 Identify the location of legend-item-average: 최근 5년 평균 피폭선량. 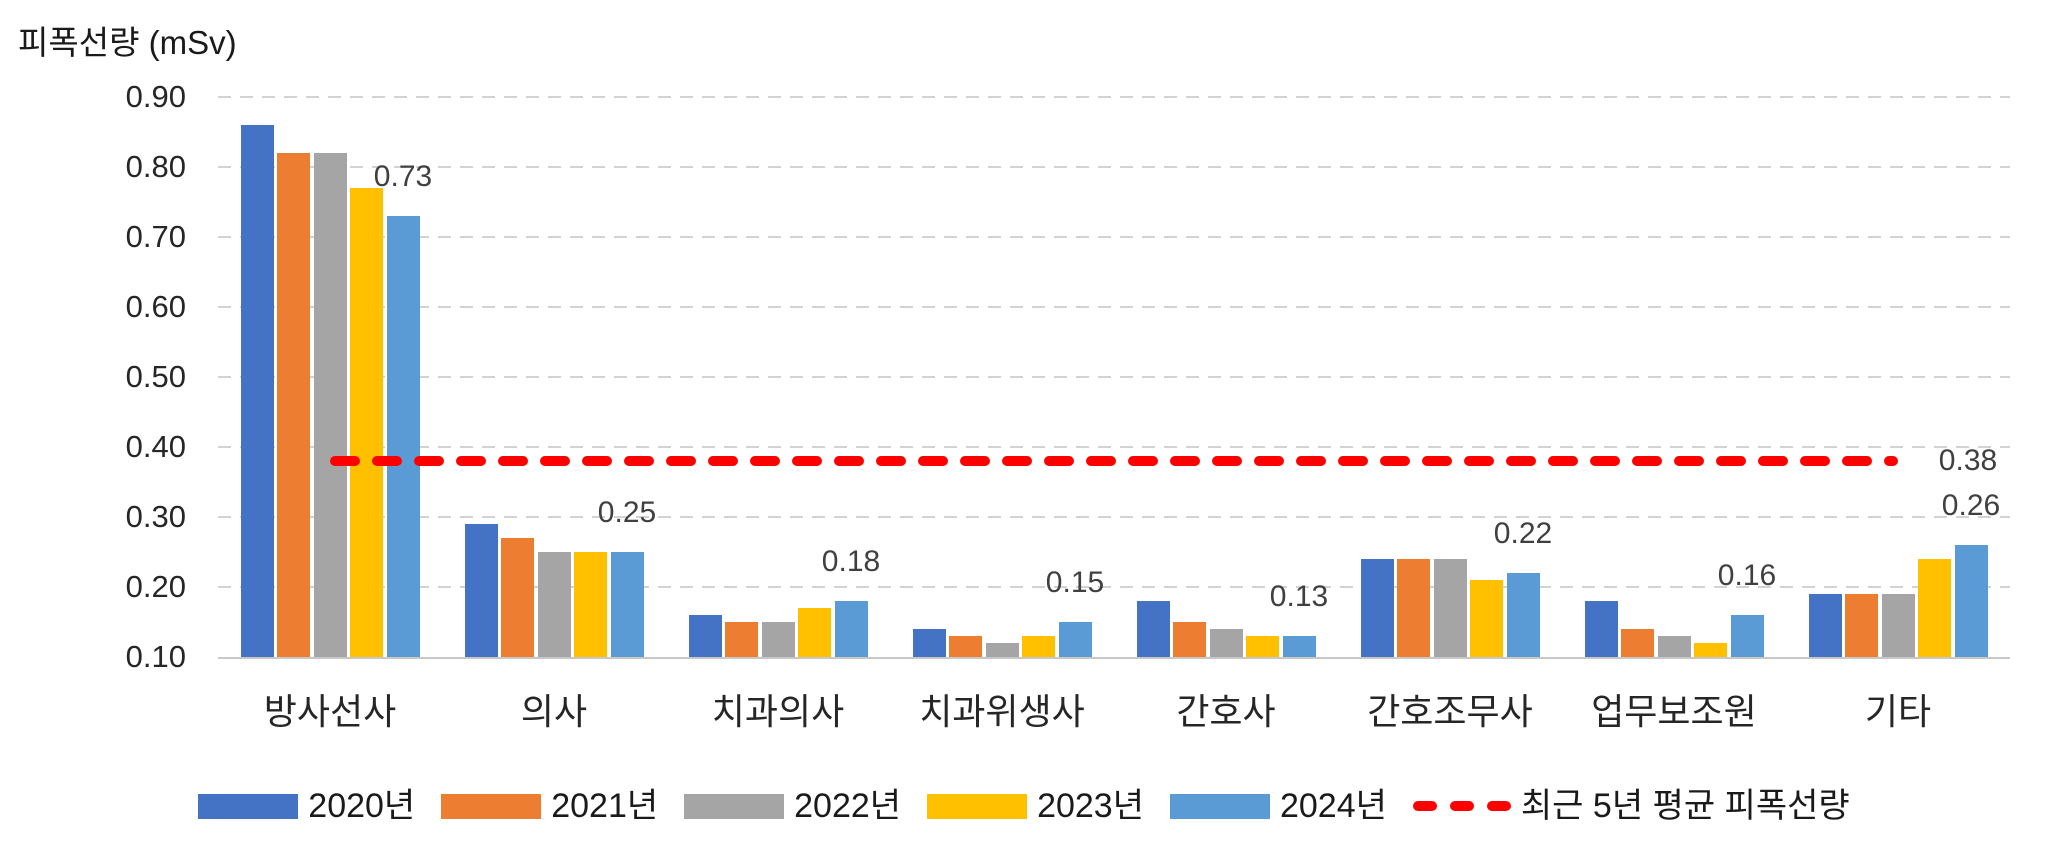
(1631, 806).